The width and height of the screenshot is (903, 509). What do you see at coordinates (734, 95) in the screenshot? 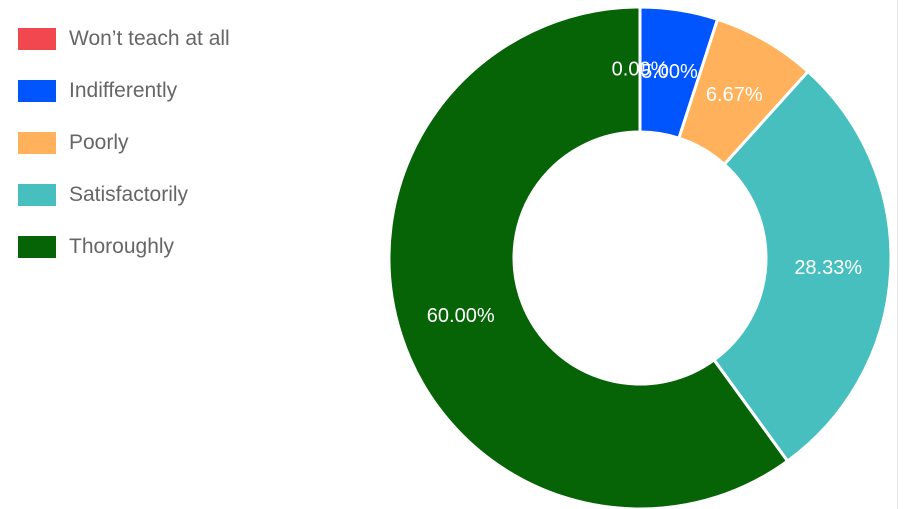
I see `data-label-poorly: 6.67%` at bounding box center [734, 95].